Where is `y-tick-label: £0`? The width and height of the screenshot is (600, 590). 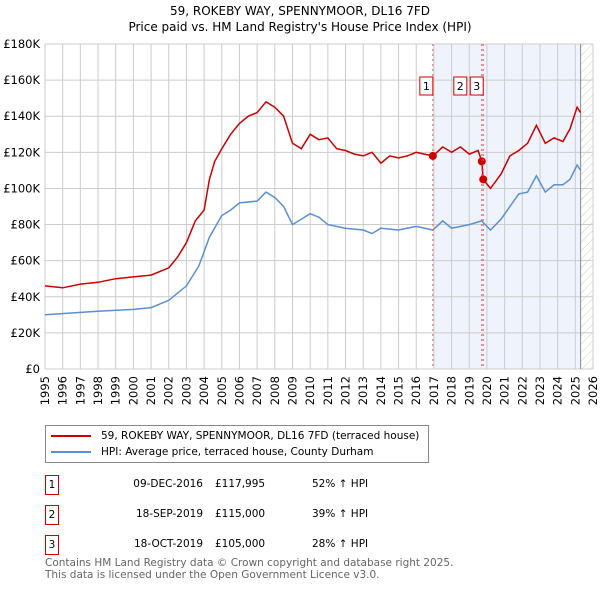
y-tick-label: £0 is located at coordinates (32, 369).